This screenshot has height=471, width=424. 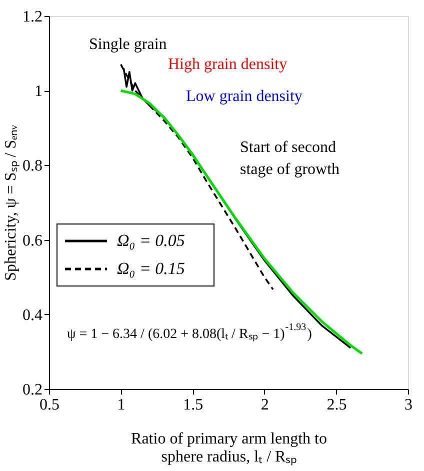 I want to click on y-tick-label: 0.6, so click(x=32, y=241).